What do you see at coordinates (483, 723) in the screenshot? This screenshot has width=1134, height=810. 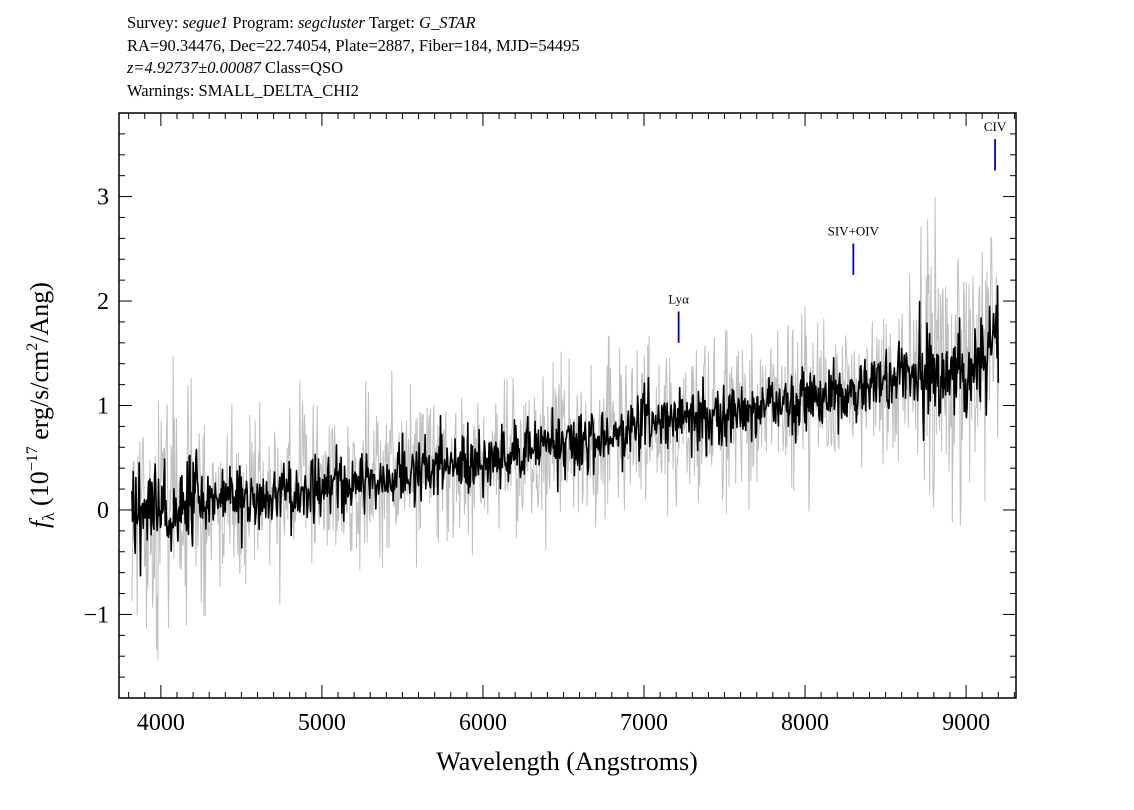 I see `x-tick-label: 6000` at bounding box center [483, 723].